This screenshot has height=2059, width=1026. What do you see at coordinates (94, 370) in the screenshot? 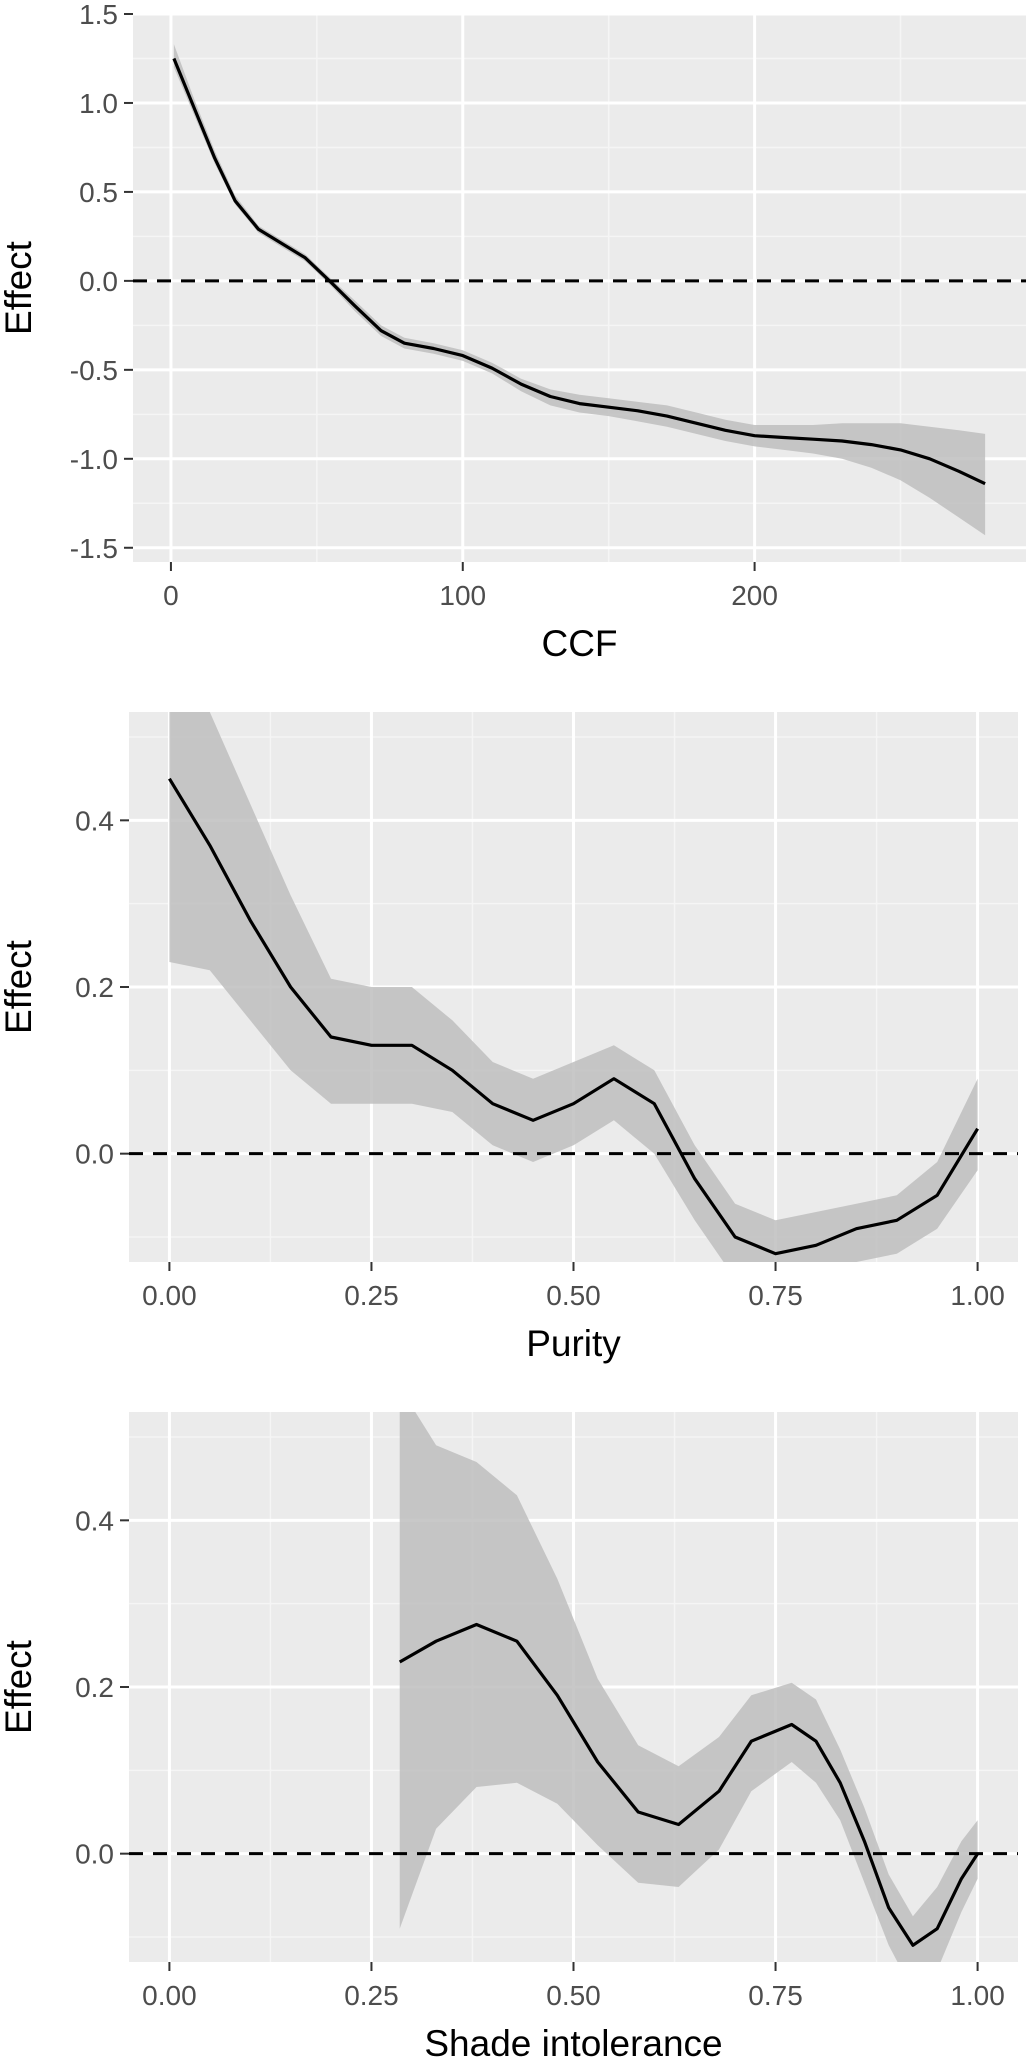
I see `y-tick-label: -0.5` at bounding box center [94, 370].